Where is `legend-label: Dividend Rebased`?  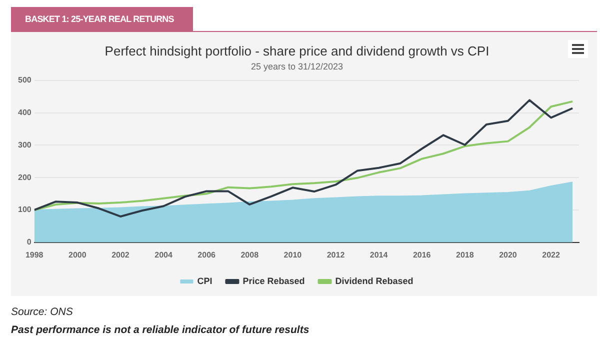 legend-label: Dividend Rebased is located at coordinates (374, 281).